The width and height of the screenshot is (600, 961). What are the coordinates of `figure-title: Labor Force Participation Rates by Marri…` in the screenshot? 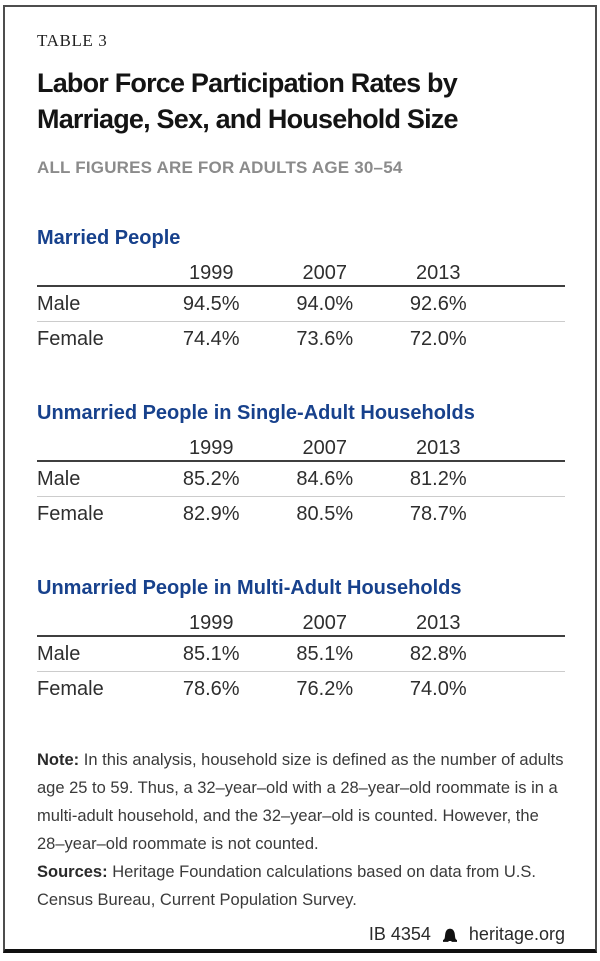 It's located at (248, 101).